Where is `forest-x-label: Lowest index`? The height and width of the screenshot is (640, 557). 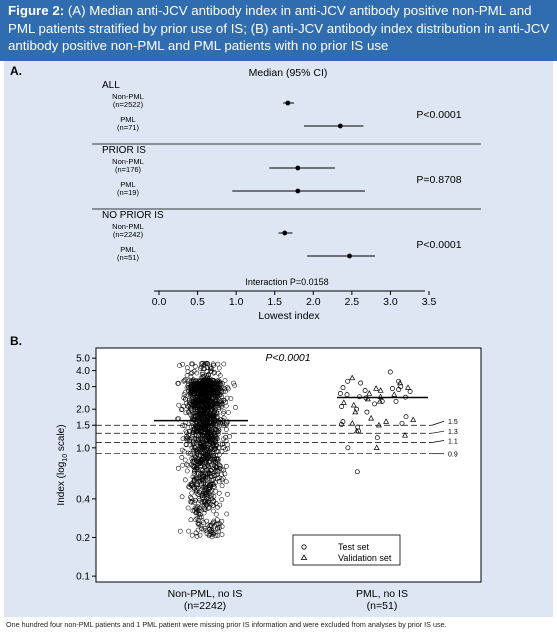
forest-x-label: Lowest index is located at coordinates (289, 316).